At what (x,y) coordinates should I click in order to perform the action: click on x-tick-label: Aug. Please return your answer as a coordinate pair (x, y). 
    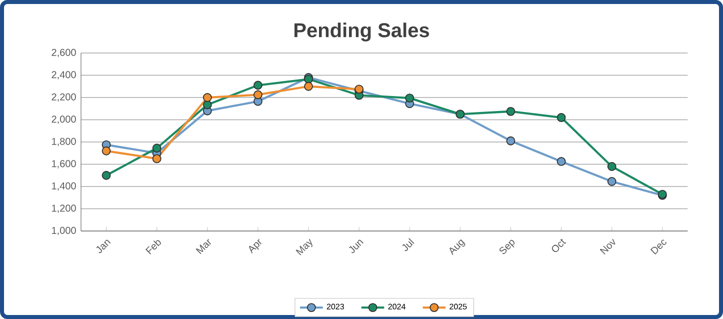
    Looking at the image, I should click on (458, 247).